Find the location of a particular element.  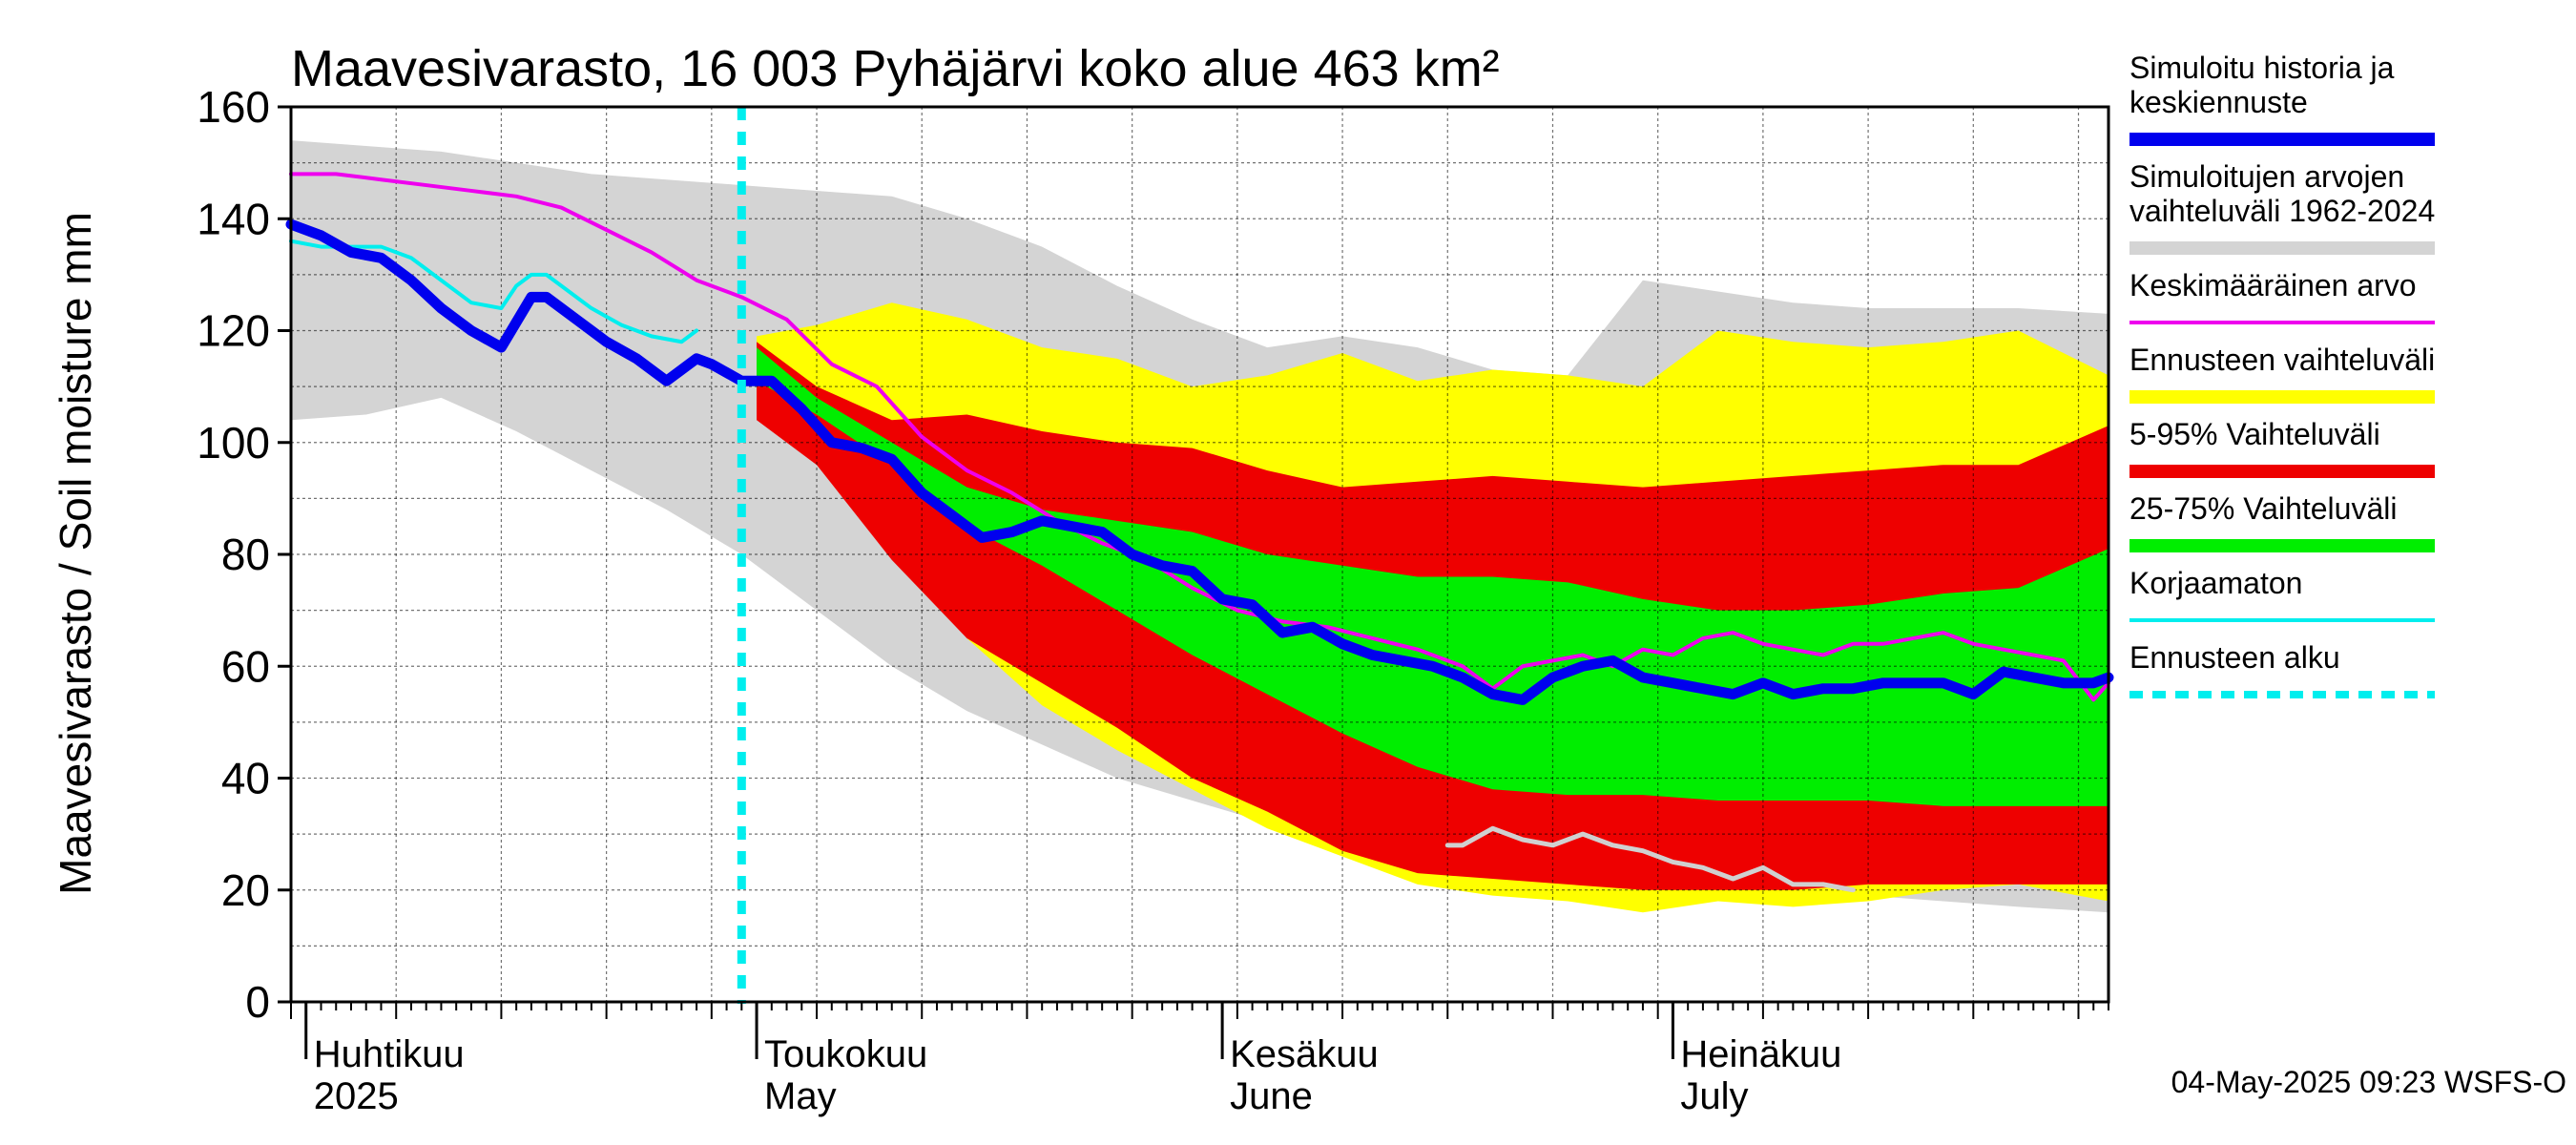

y-tick-label: 140 is located at coordinates (233, 219).